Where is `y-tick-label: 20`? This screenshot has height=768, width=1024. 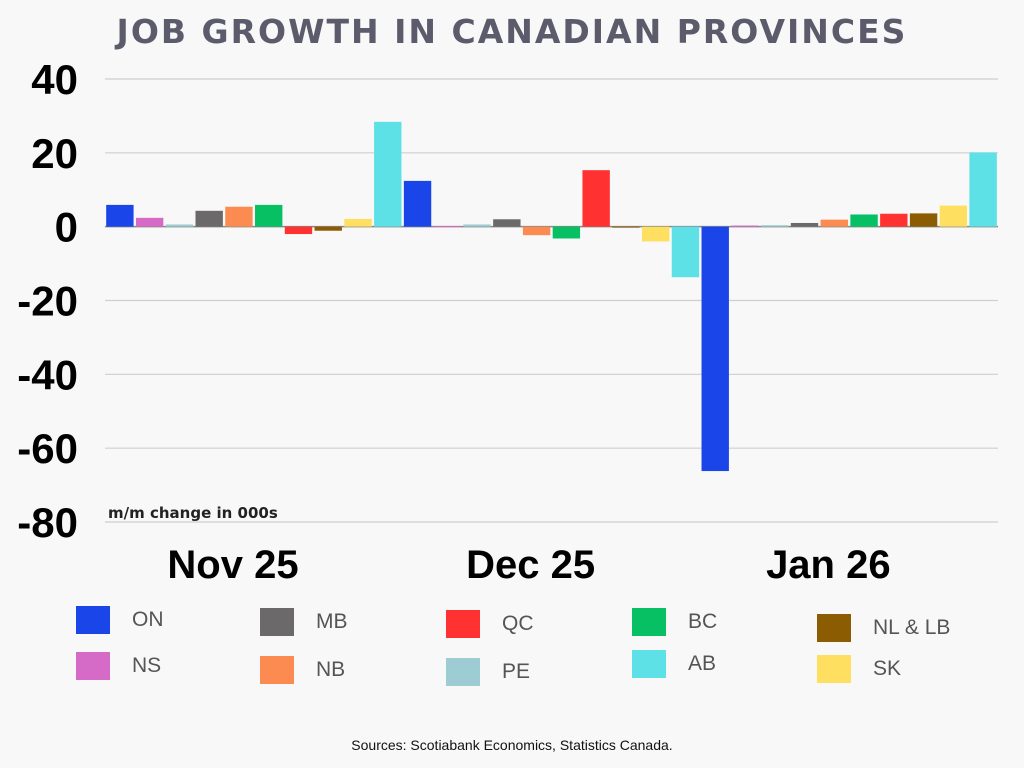
y-tick-label: 20 is located at coordinates (54, 153).